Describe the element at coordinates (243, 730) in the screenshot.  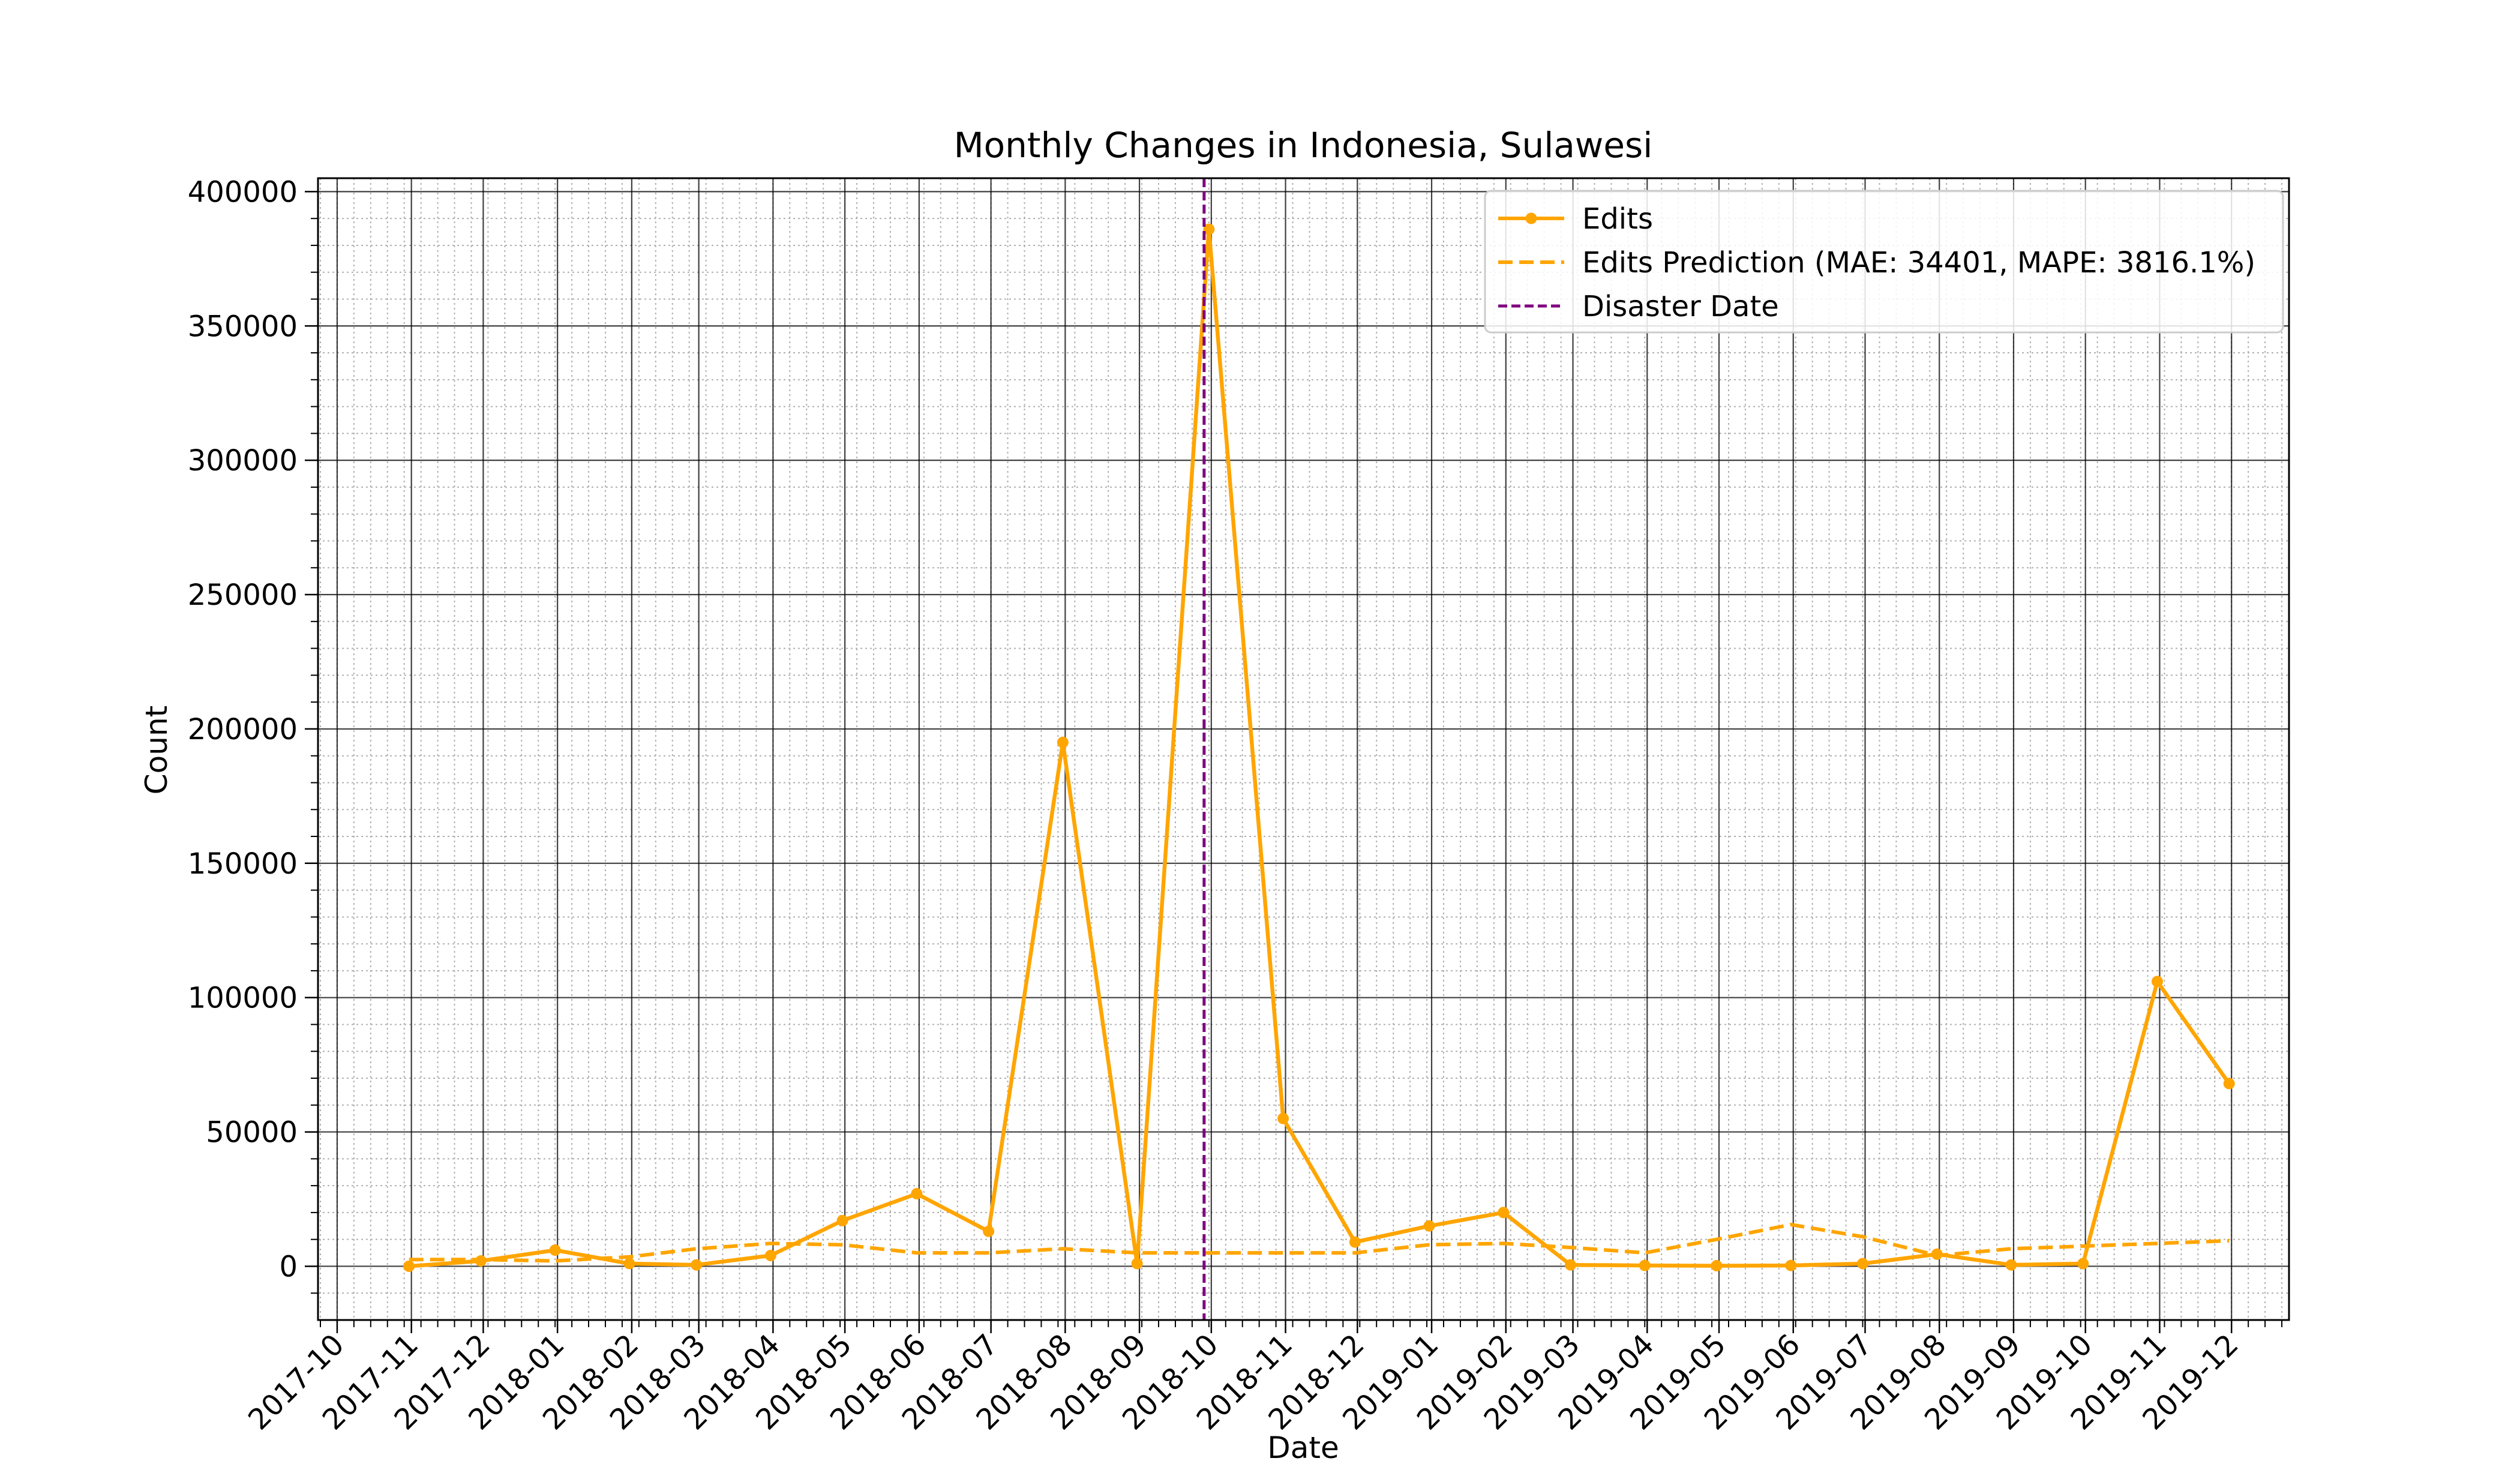
I see `y-tick-label: 200000` at that location.